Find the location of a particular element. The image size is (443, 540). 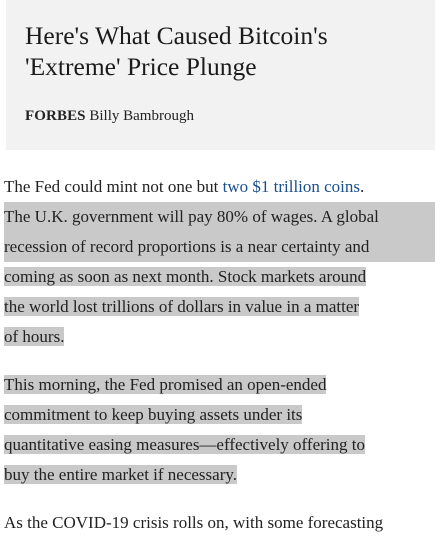

text-span: The Fed could mint not one but is located at coordinates (113, 186).